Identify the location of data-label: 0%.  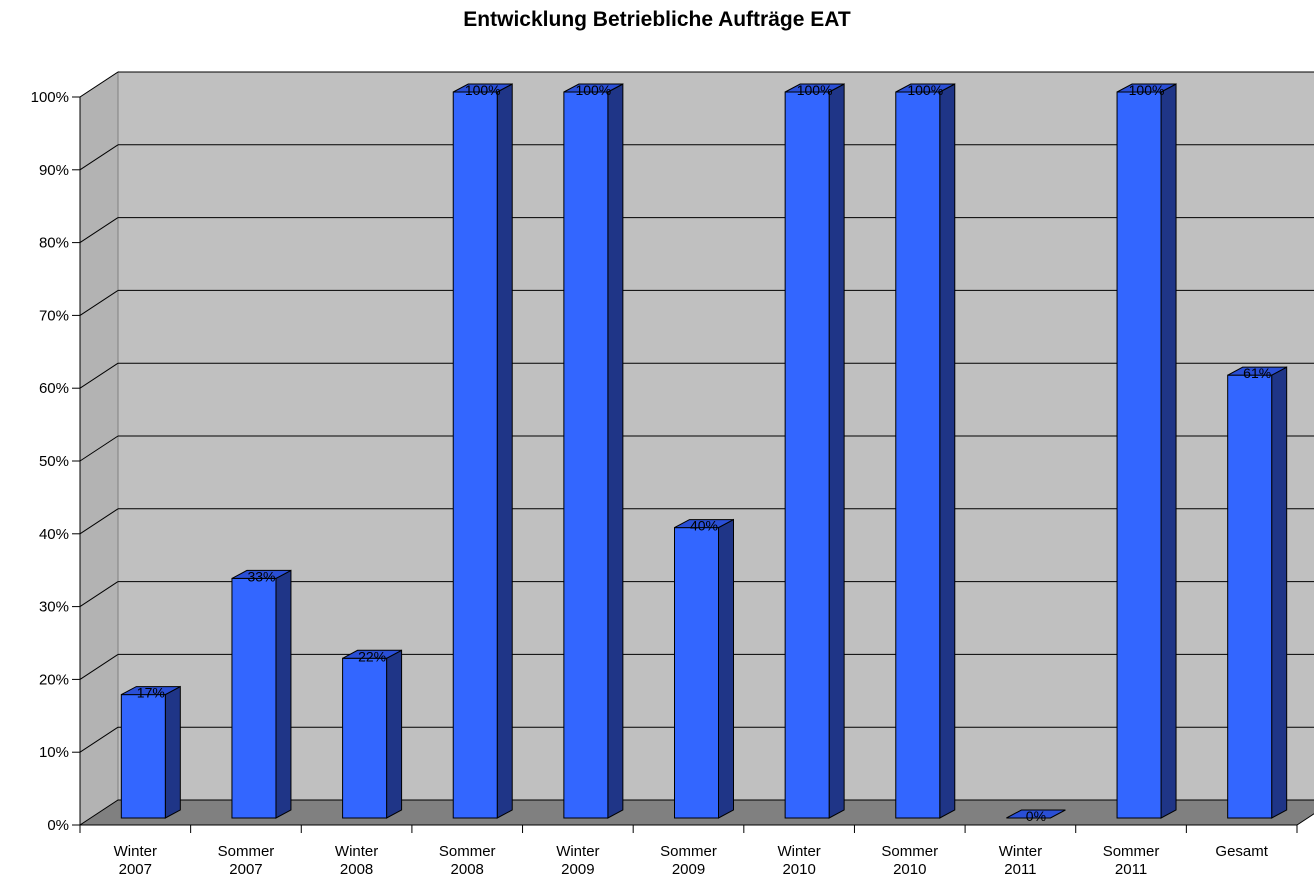
(1036, 816).